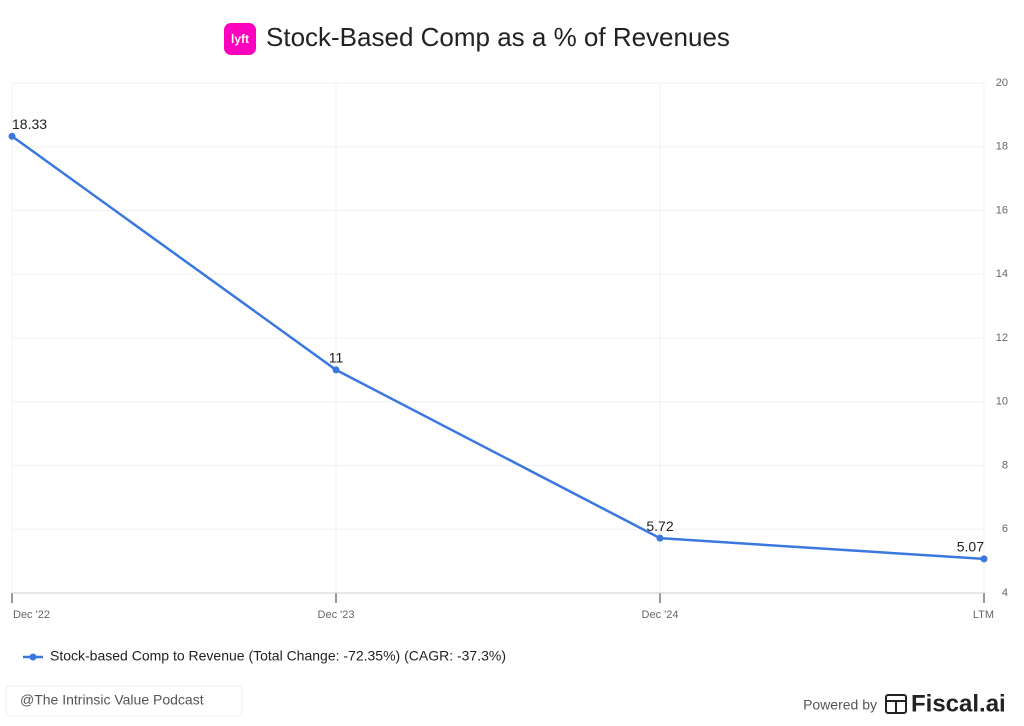 Image resolution: width=1024 pixels, height=726 pixels. What do you see at coordinates (1002, 147) in the screenshot?
I see `y-tick-label: 18` at bounding box center [1002, 147].